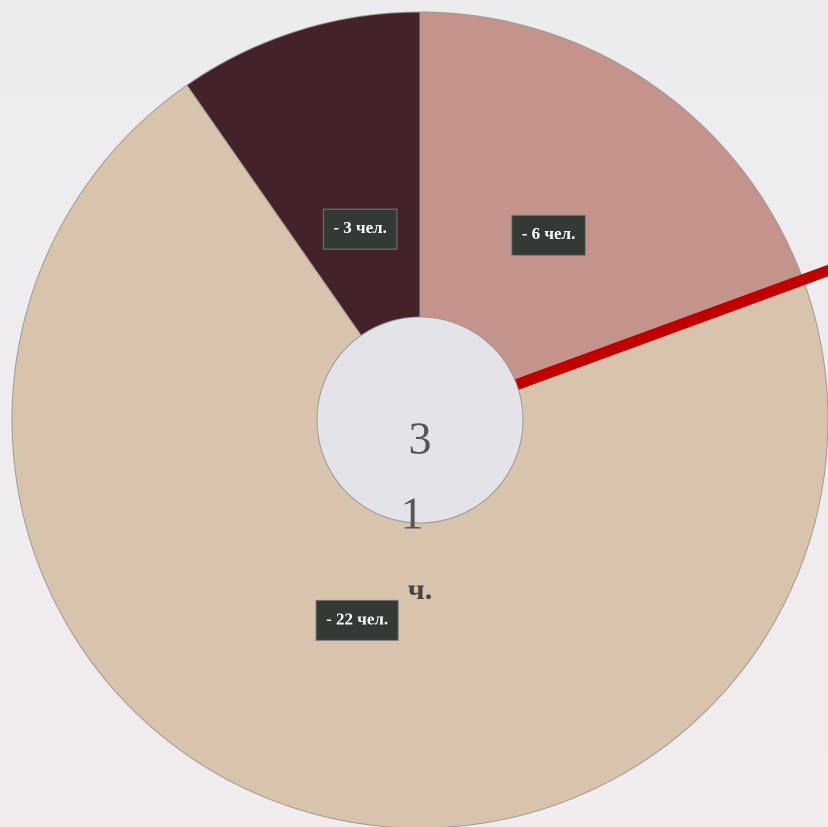 This screenshot has width=828, height=827. Describe the element at coordinates (420, 438) in the screenshot. I see `center-text: 3` at that location.